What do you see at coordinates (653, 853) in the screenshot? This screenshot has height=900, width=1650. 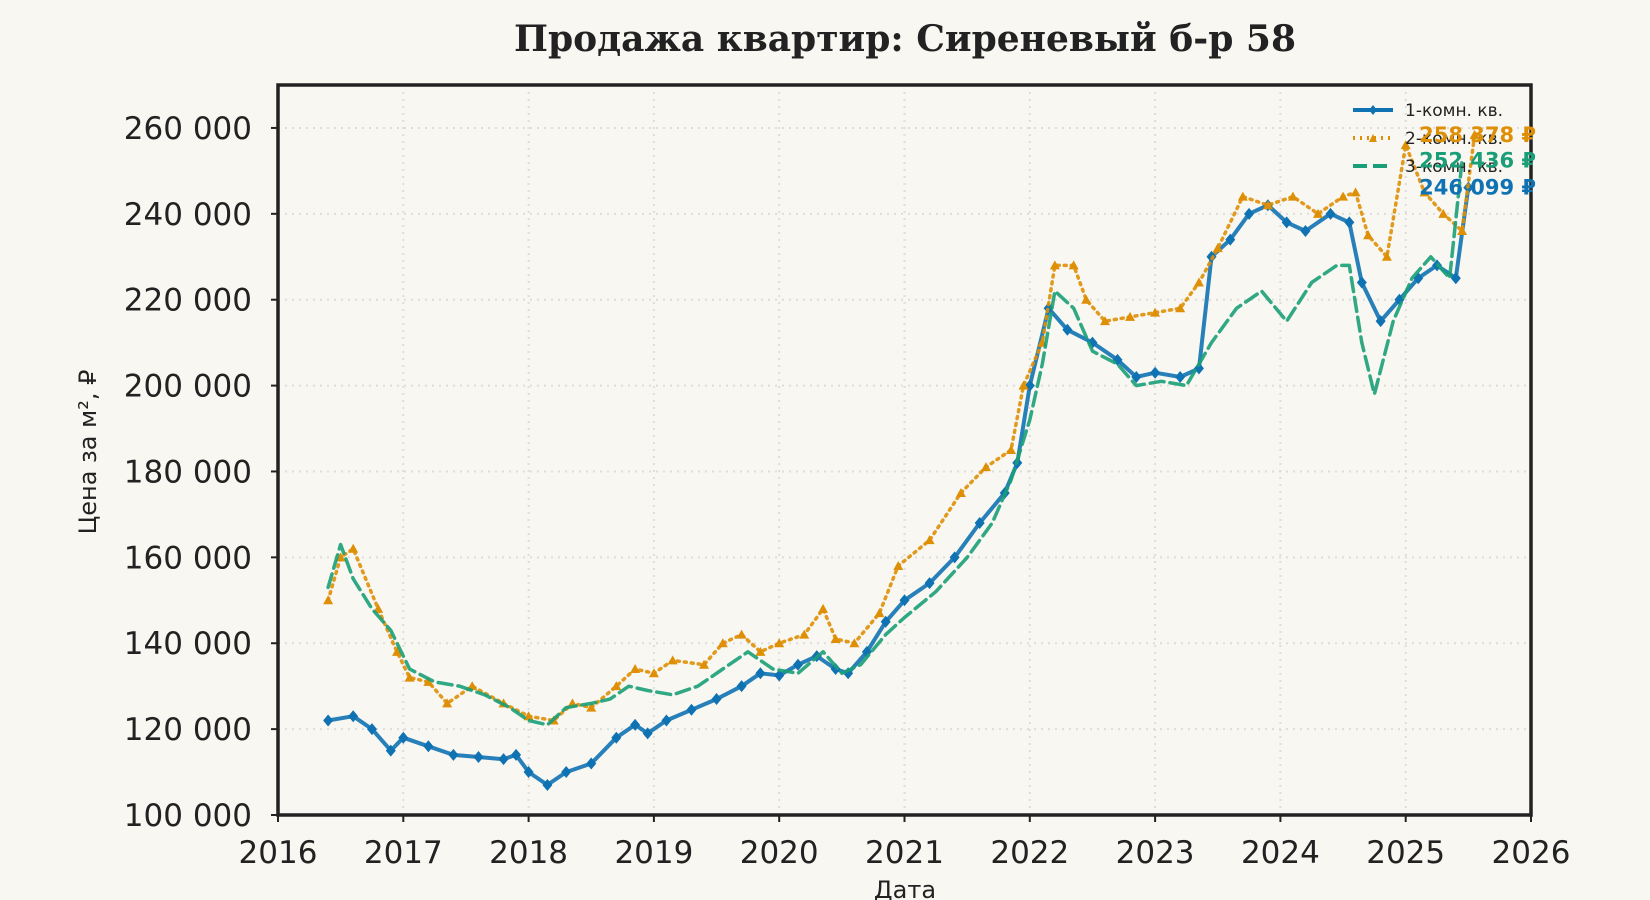 I see `x-tick-label: 2019` at bounding box center [653, 853].